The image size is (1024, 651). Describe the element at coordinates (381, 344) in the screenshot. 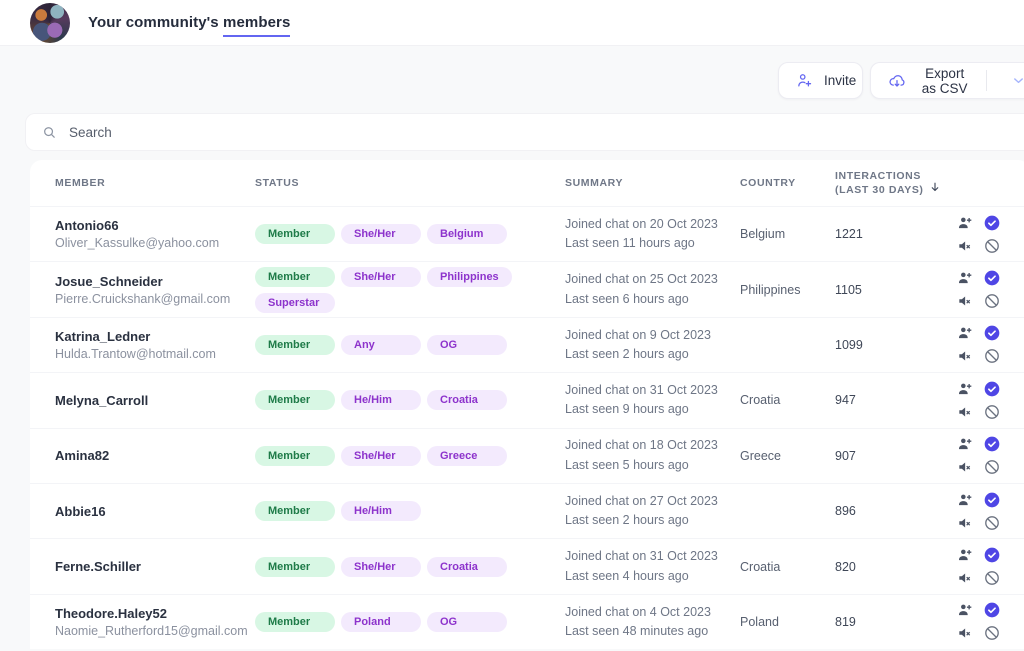

I see `status-badge: Any` at that location.